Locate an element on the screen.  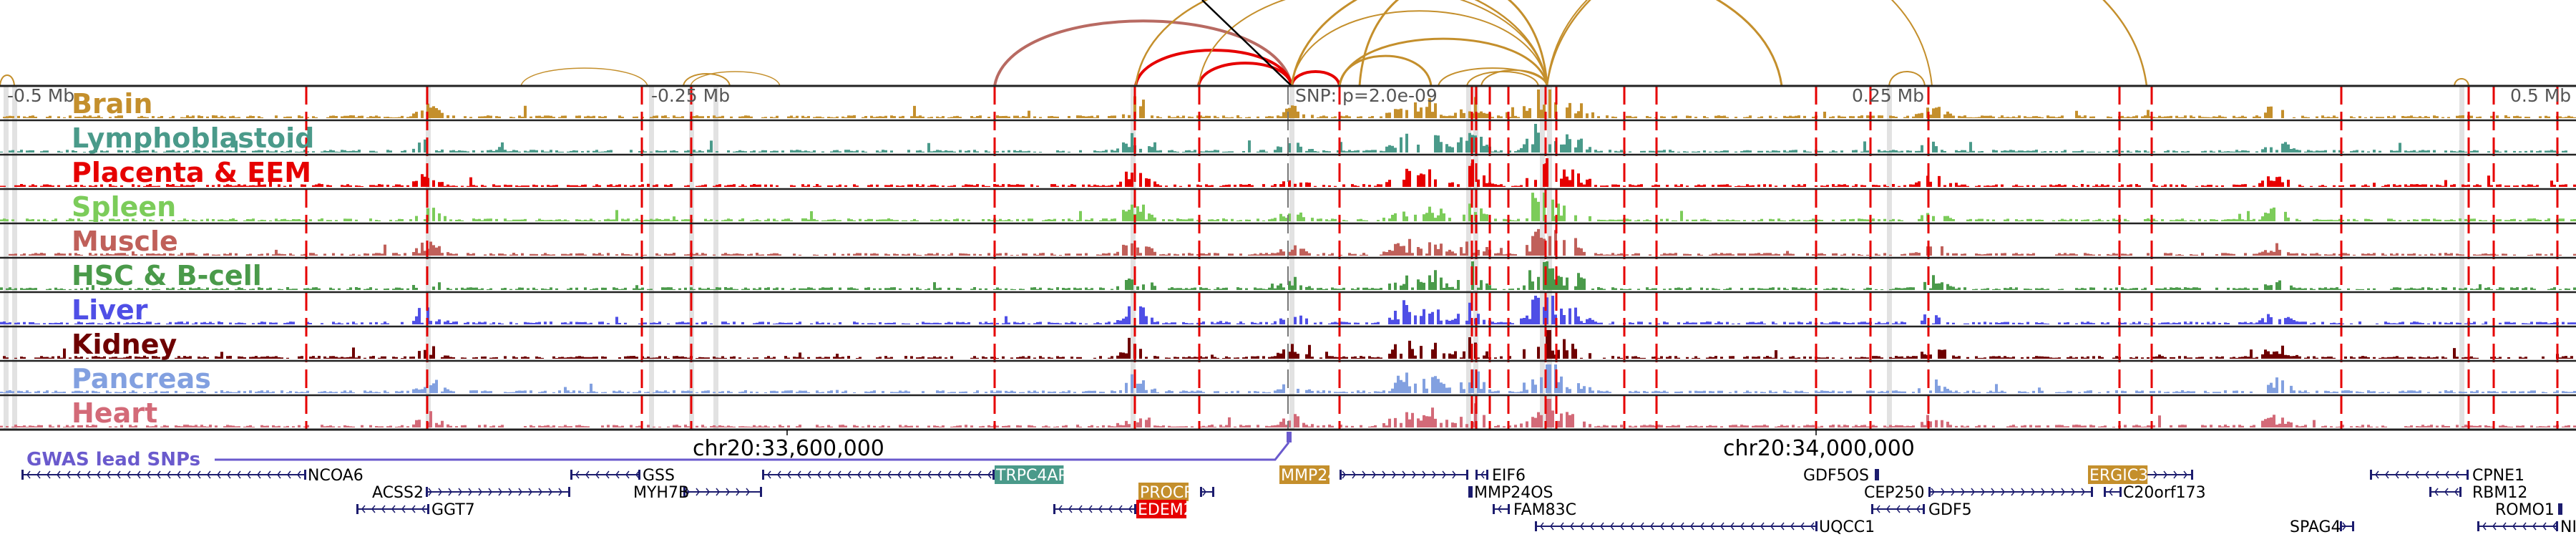
pointer-line is located at coordinates (1246, 43).